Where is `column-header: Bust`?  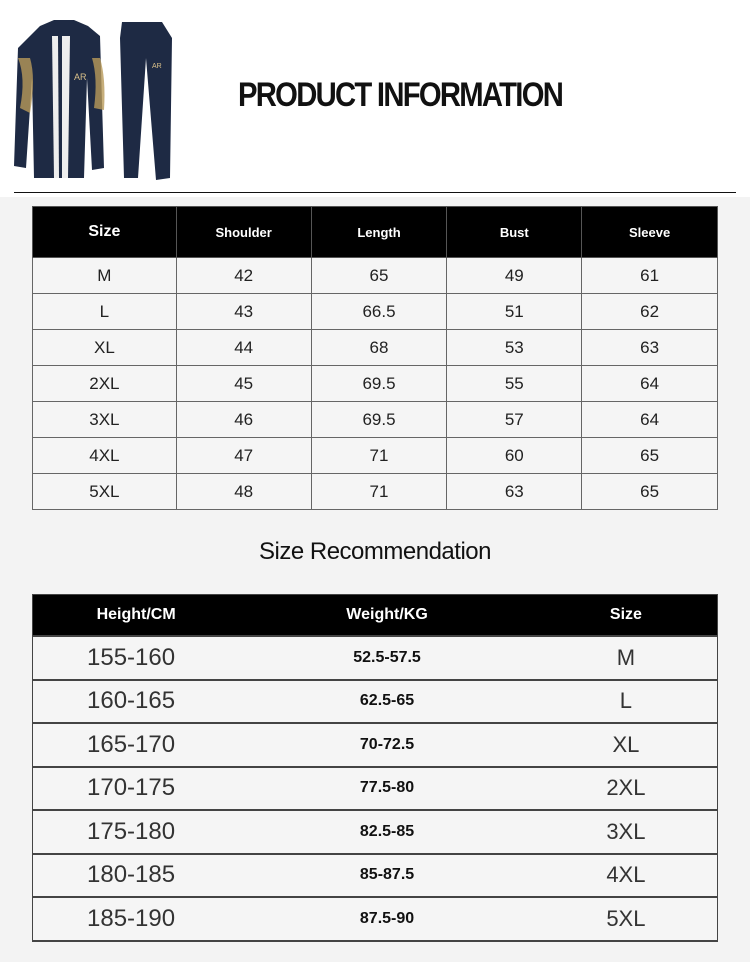 column-header: Bust is located at coordinates (514, 232).